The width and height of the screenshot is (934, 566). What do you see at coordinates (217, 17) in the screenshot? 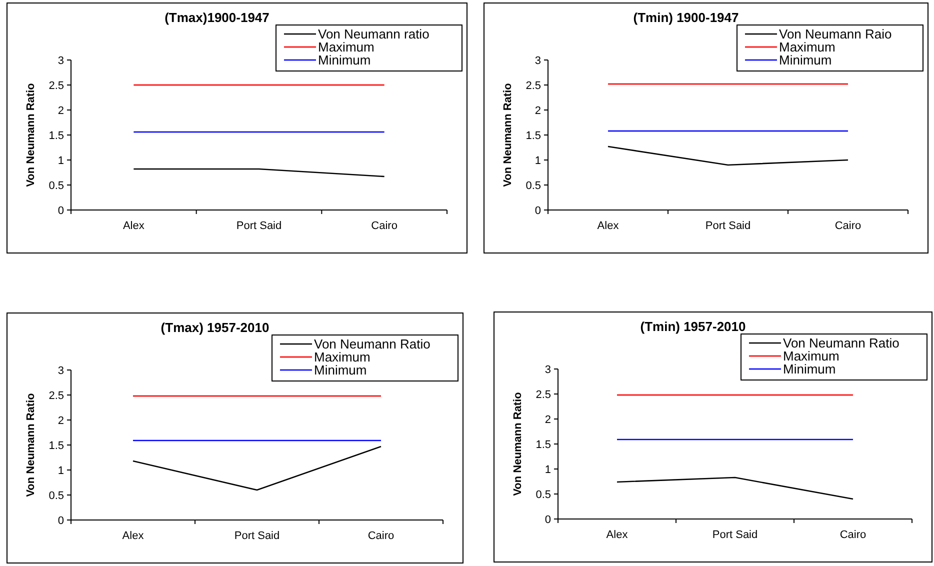
I see `chart-title: (Tmax)1900-1947` at bounding box center [217, 17].